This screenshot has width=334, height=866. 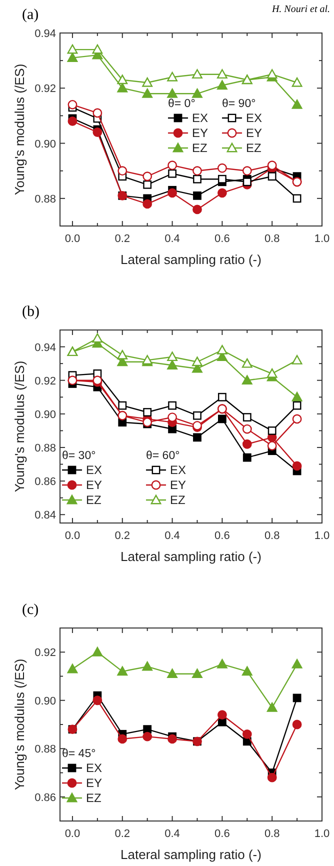 What do you see at coordinates (239, 104) in the screenshot?
I see `annotation: θ= 90°` at bounding box center [239, 104].